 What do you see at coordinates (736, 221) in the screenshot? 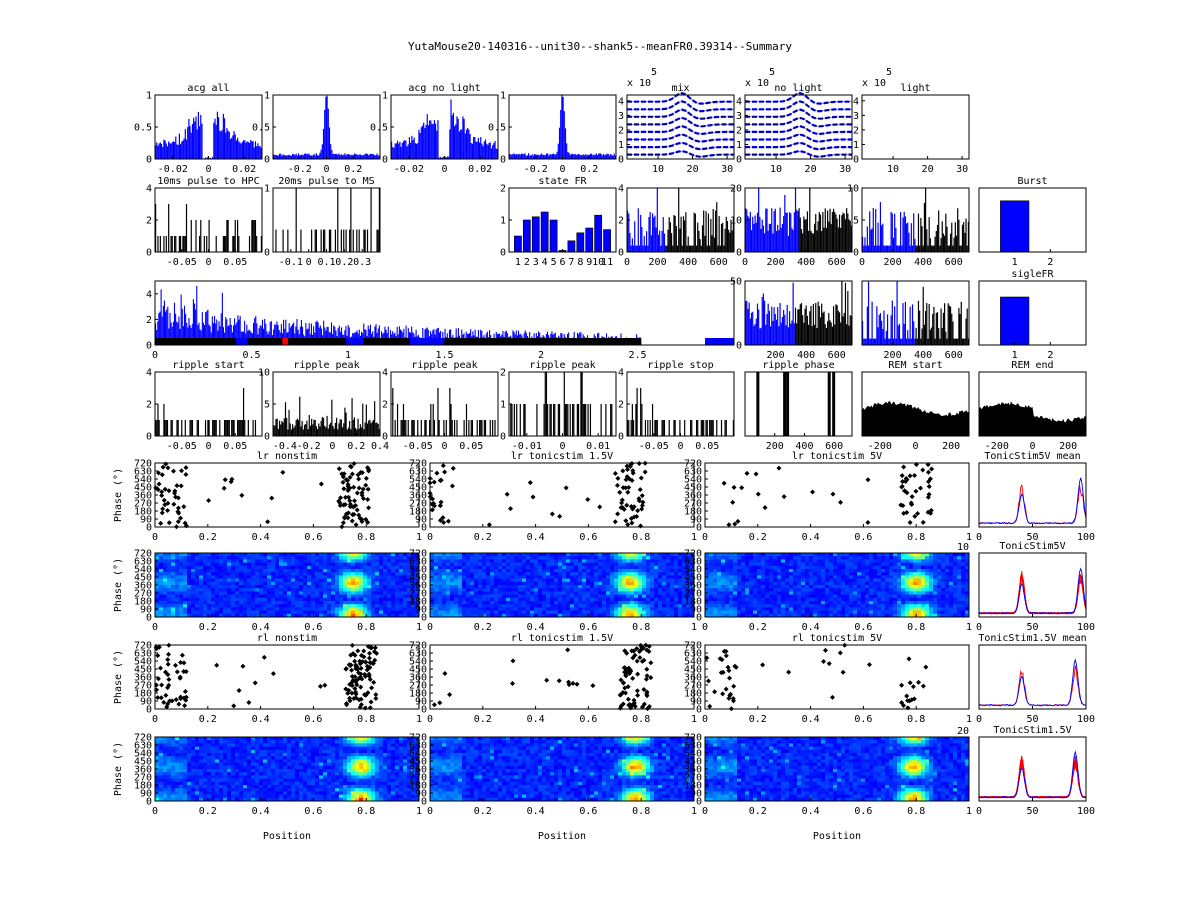
I see `y-tick-label: 10` at bounding box center [736, 221].